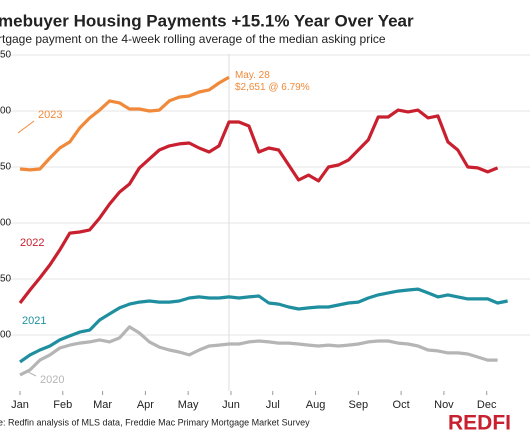 The width and height of the screenshot is (530, 442). What do you see at coordinates (444, 405) in the screenshot?
I see `x-tick-label: Nov` at bounding box center [444, 405].